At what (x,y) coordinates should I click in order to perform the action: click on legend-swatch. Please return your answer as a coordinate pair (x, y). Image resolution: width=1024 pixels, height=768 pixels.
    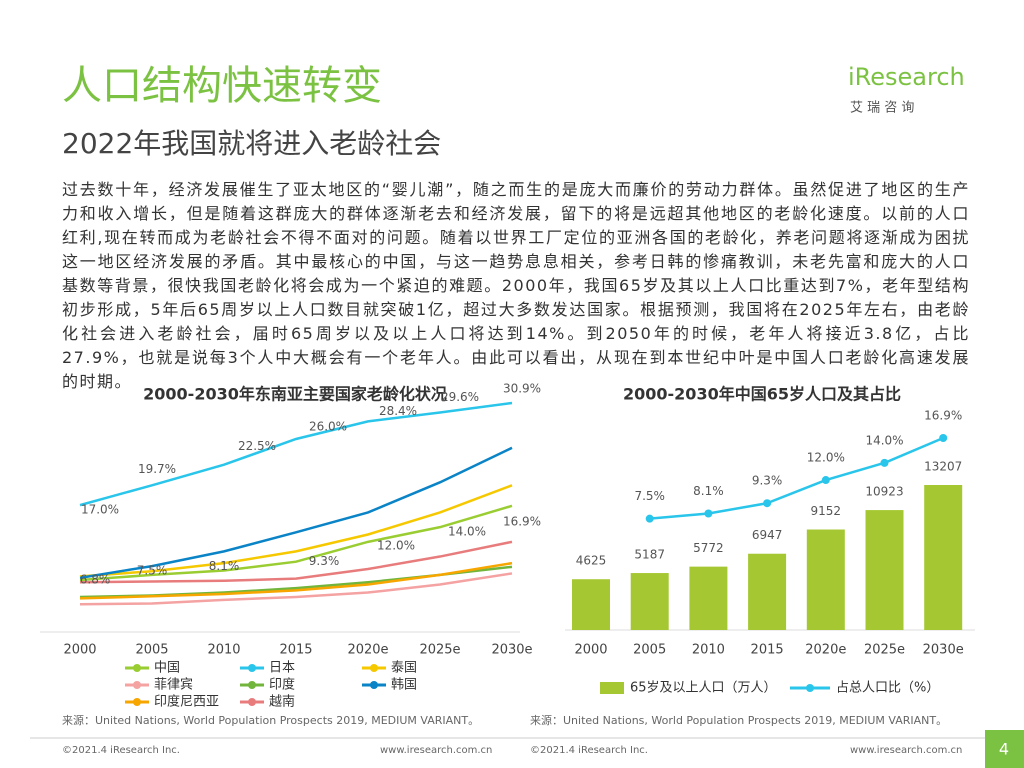
    Looking at the image, I should click on (612, 688).